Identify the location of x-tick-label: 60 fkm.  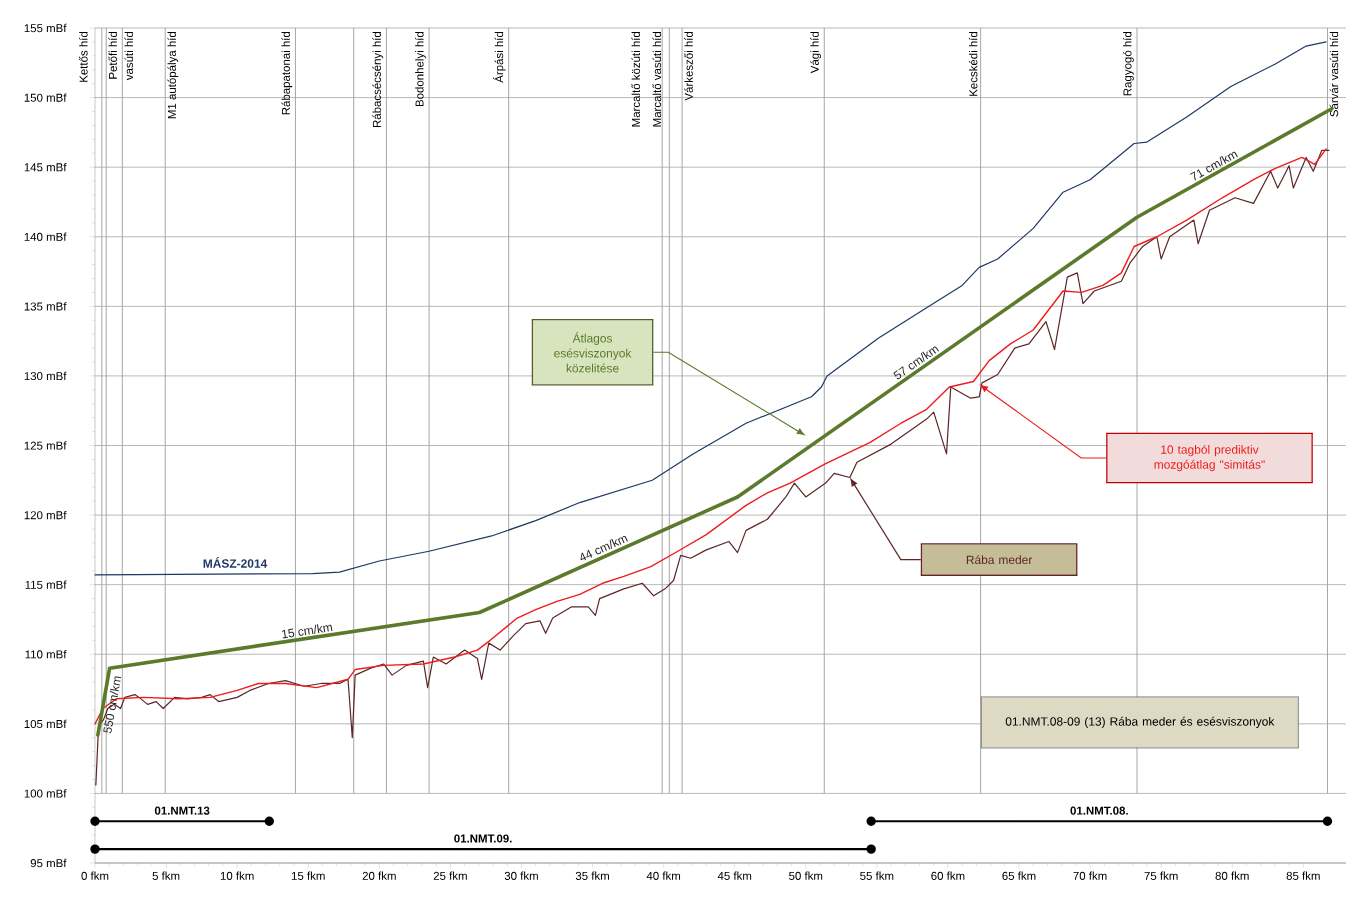
(948, 875).